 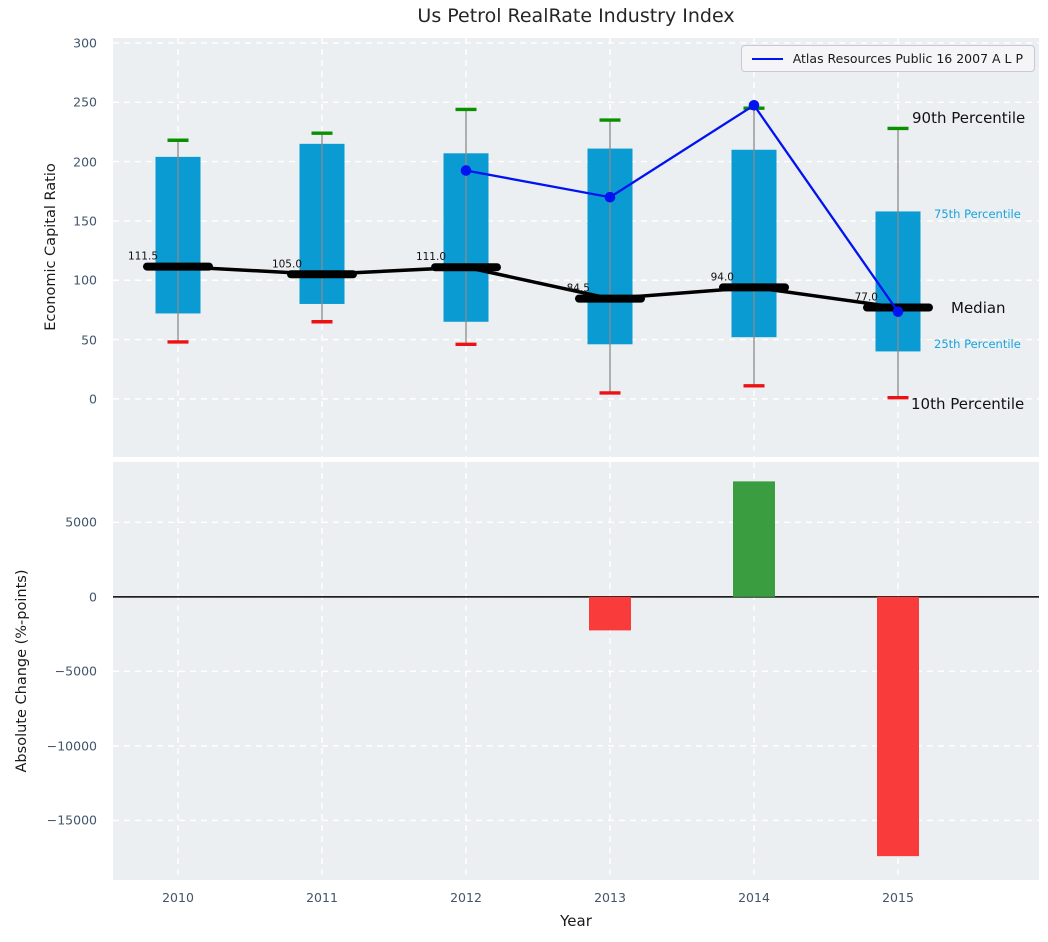 I want to click on percentile-box-2011, so click(x=322, y=227).